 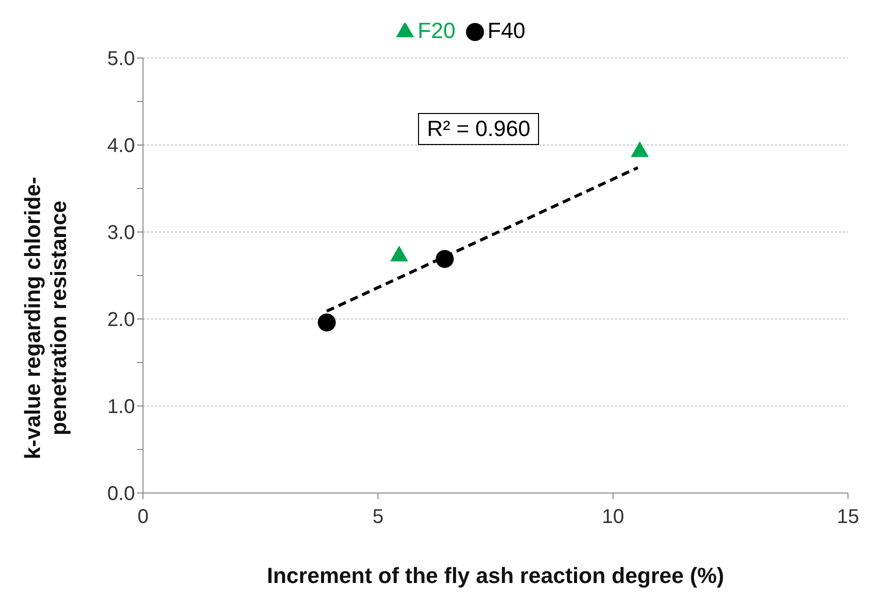 I want to click on y-tick-label: 2.0, so click(x=121, y=320).